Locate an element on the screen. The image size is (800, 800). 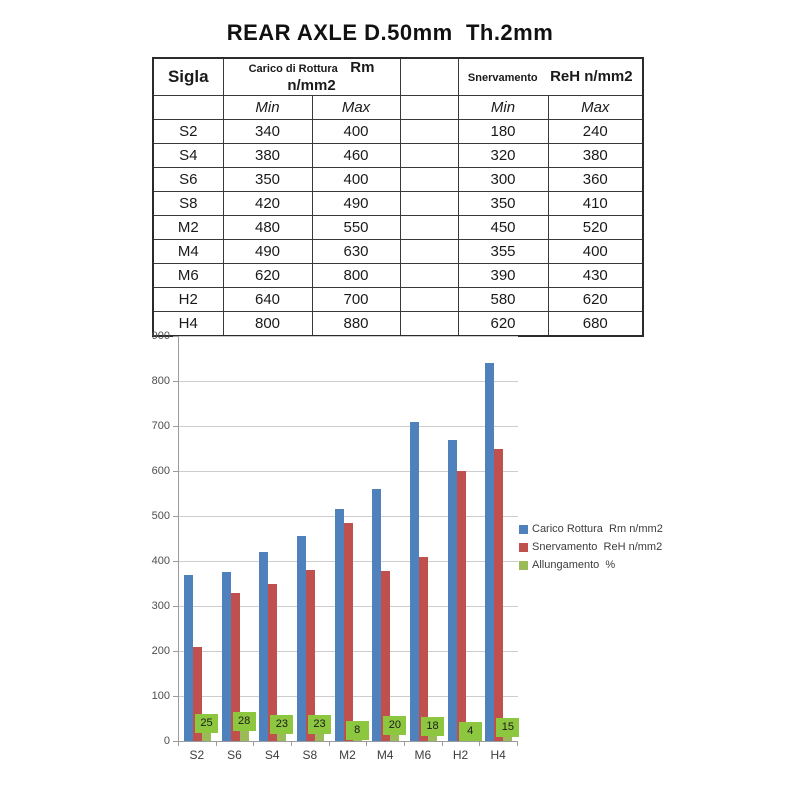
cell-reh-max: 520 is located at coordinates (595, 227).